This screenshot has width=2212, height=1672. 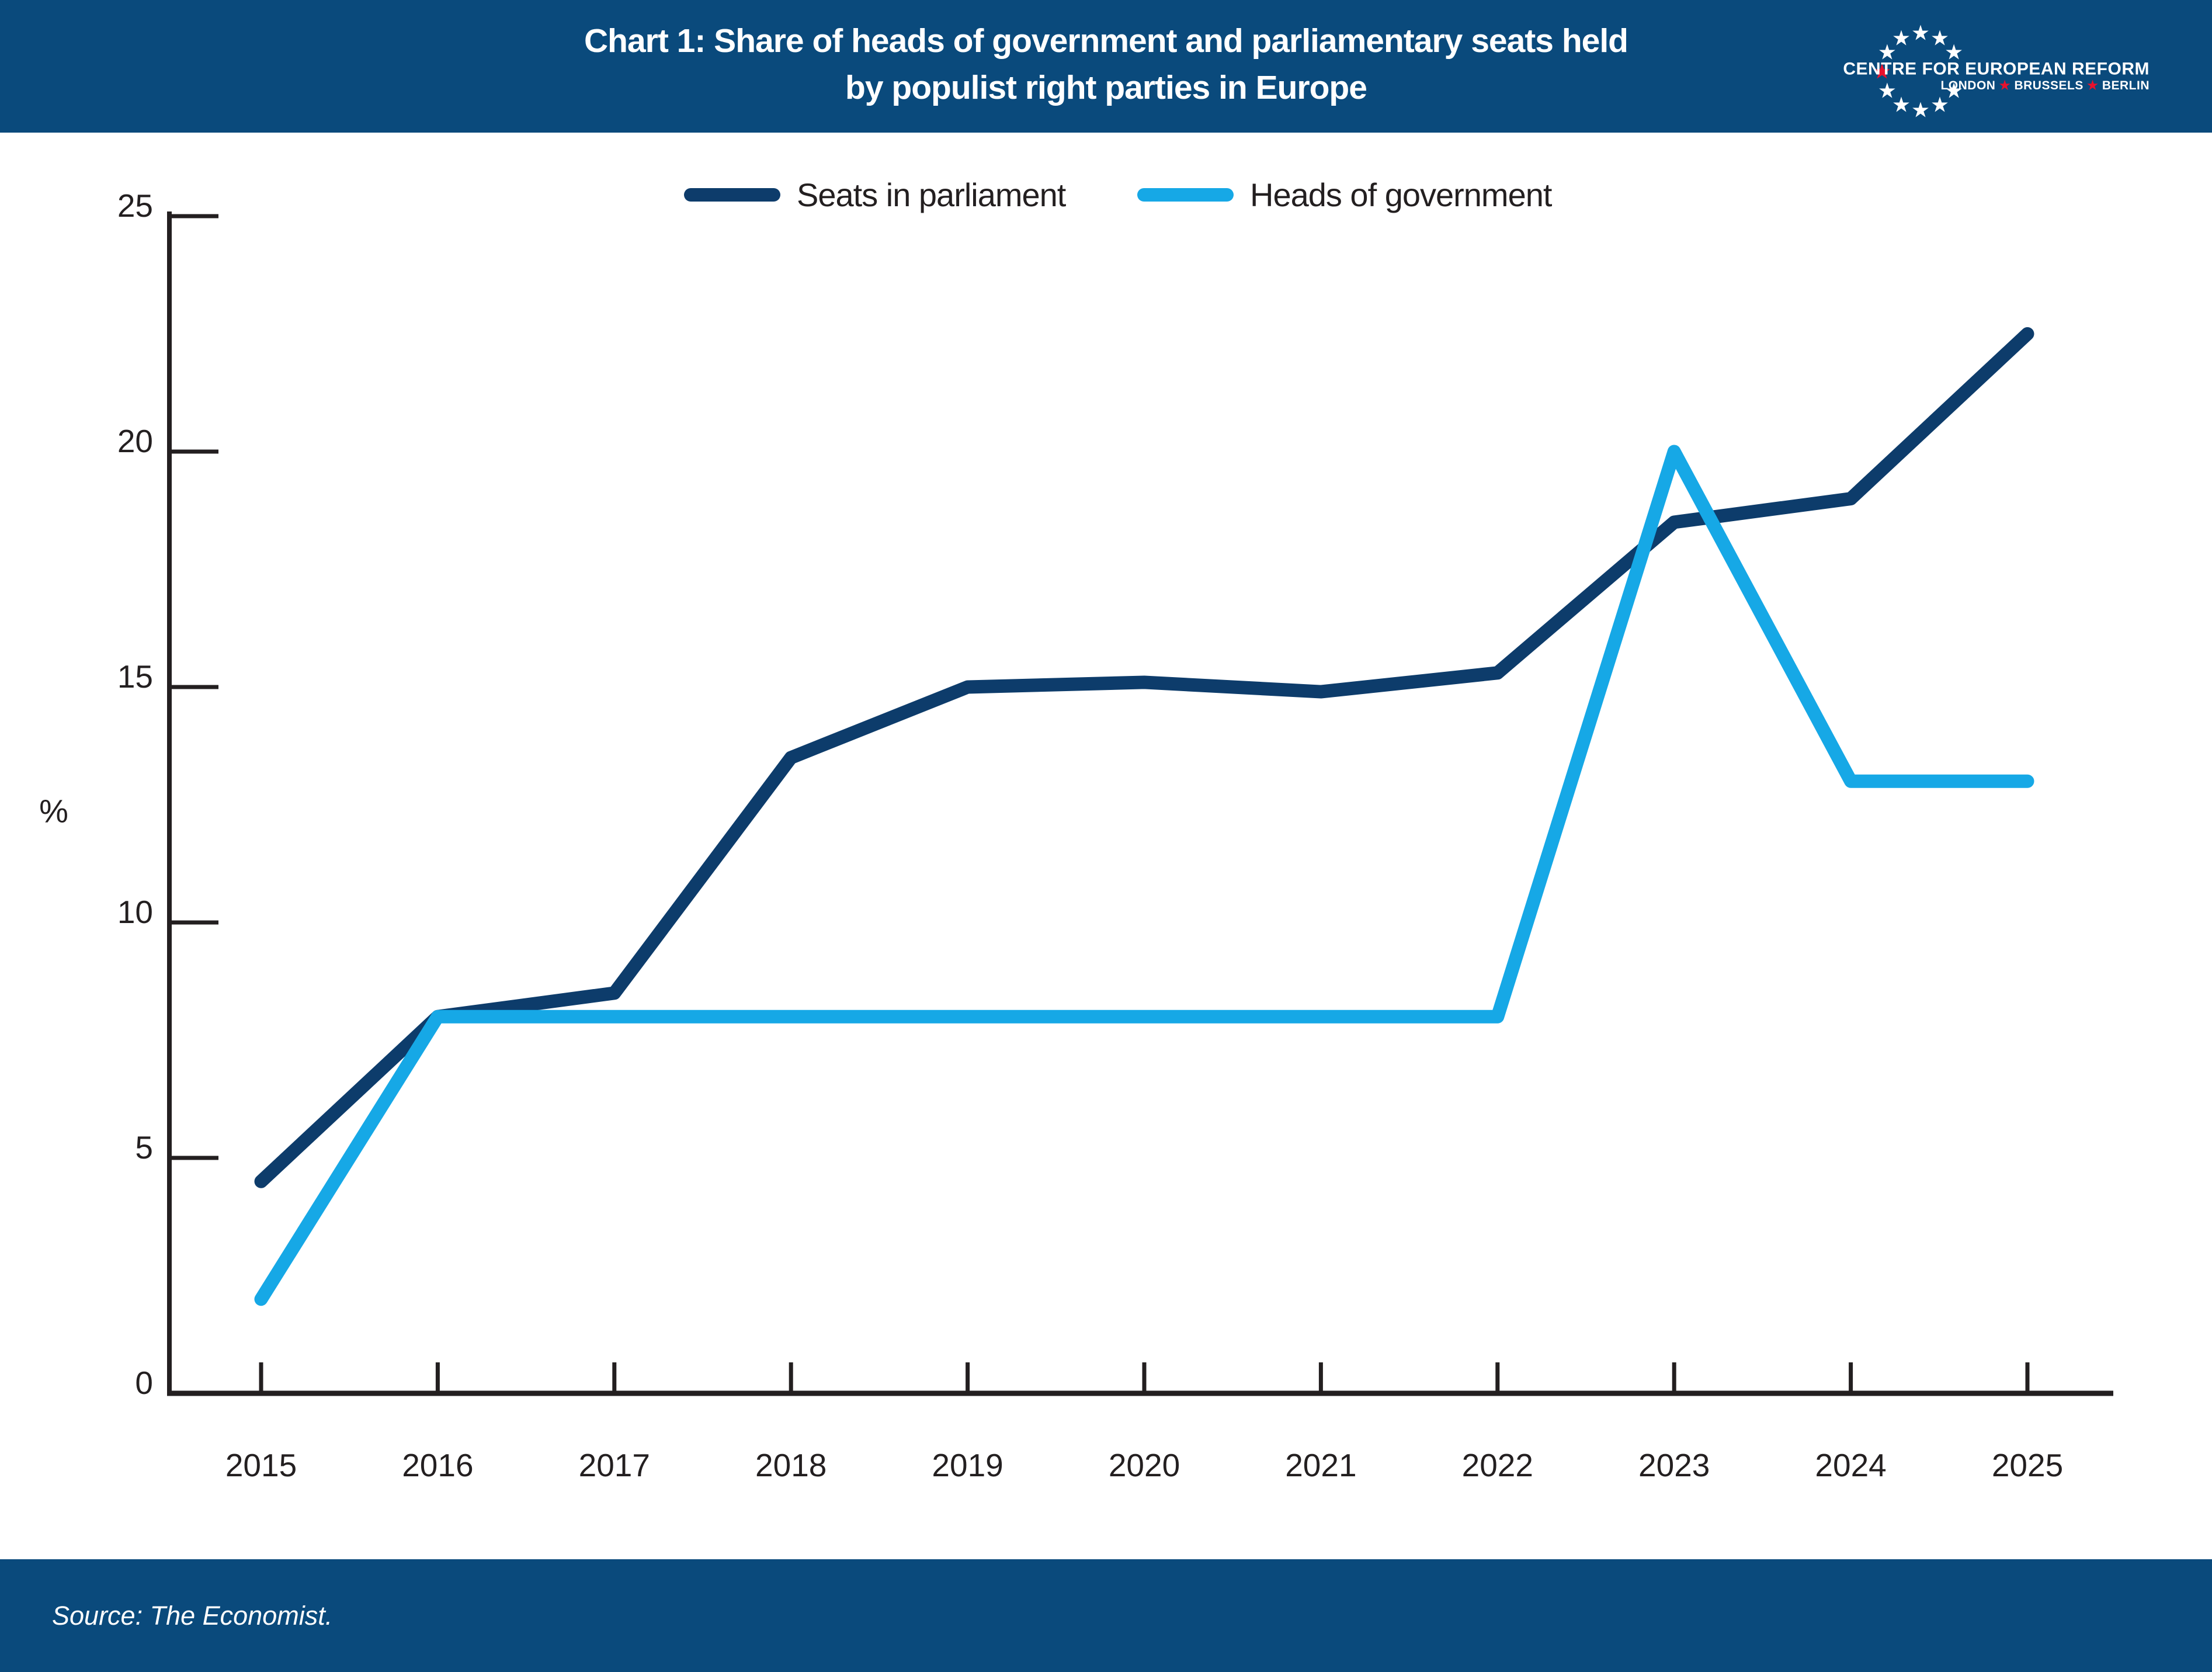 I want to click on x-tick-label: 2021, so click(x=1320, y=1465).